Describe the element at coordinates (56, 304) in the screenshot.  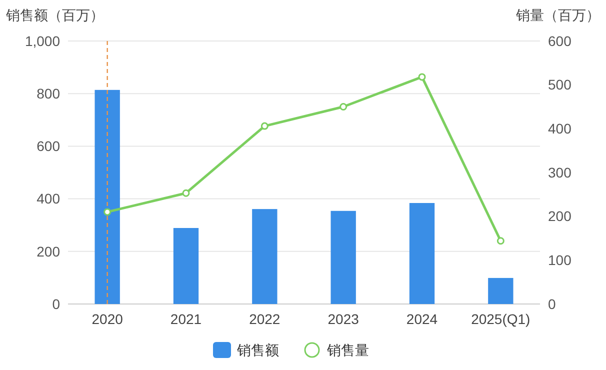
I see `y-tick-label: 0` at that location.